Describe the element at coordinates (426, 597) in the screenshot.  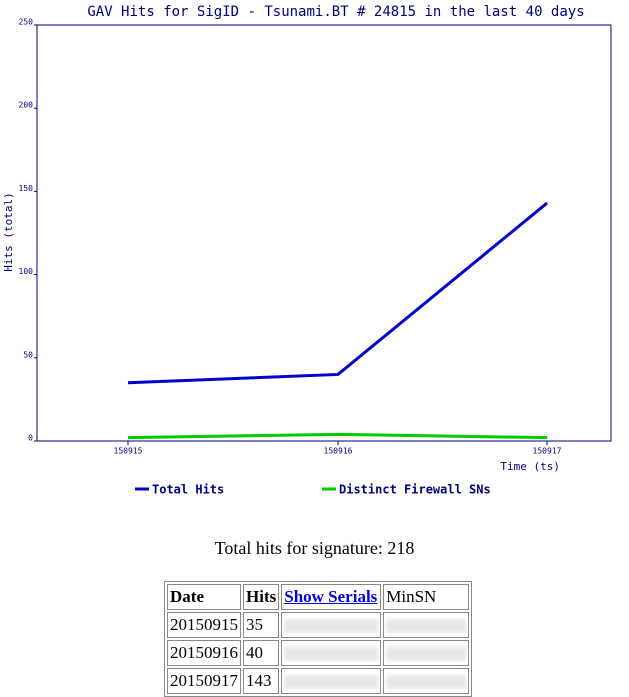
I see `header-cell: MinSN` at that location.